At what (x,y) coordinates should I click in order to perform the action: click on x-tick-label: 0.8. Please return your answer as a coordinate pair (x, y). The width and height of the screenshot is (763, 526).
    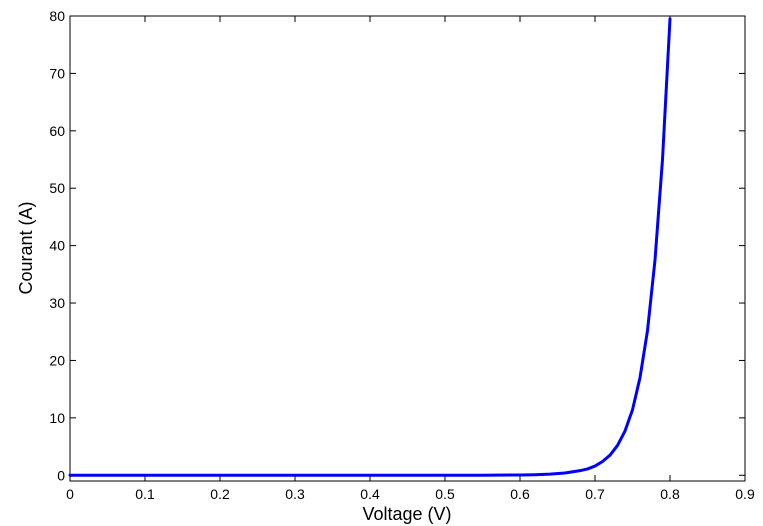
    Looking at the image, I should click on (670, 494).